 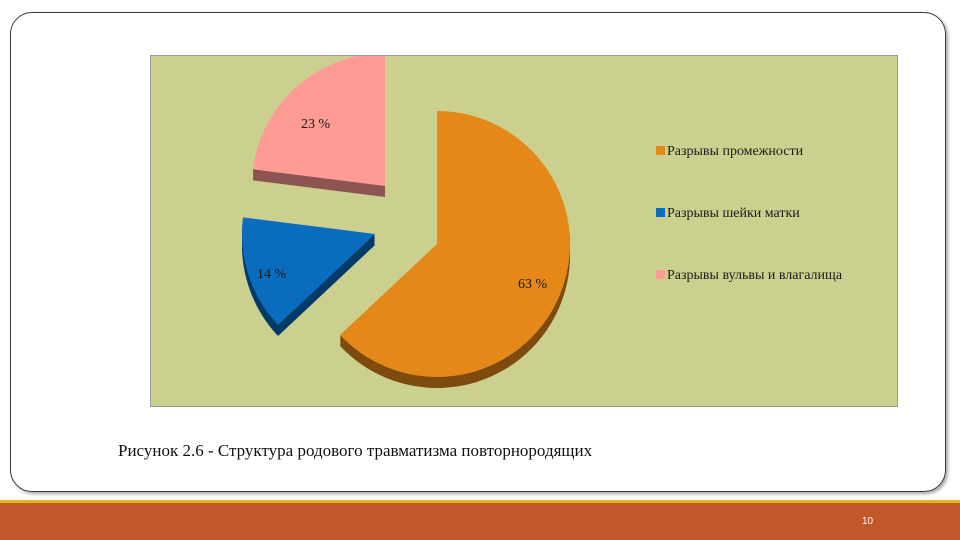 What do you see at coordinates (455, 244) in the screenshot?
I see `pie-slice-perineum` at bounding box center [455, 244].